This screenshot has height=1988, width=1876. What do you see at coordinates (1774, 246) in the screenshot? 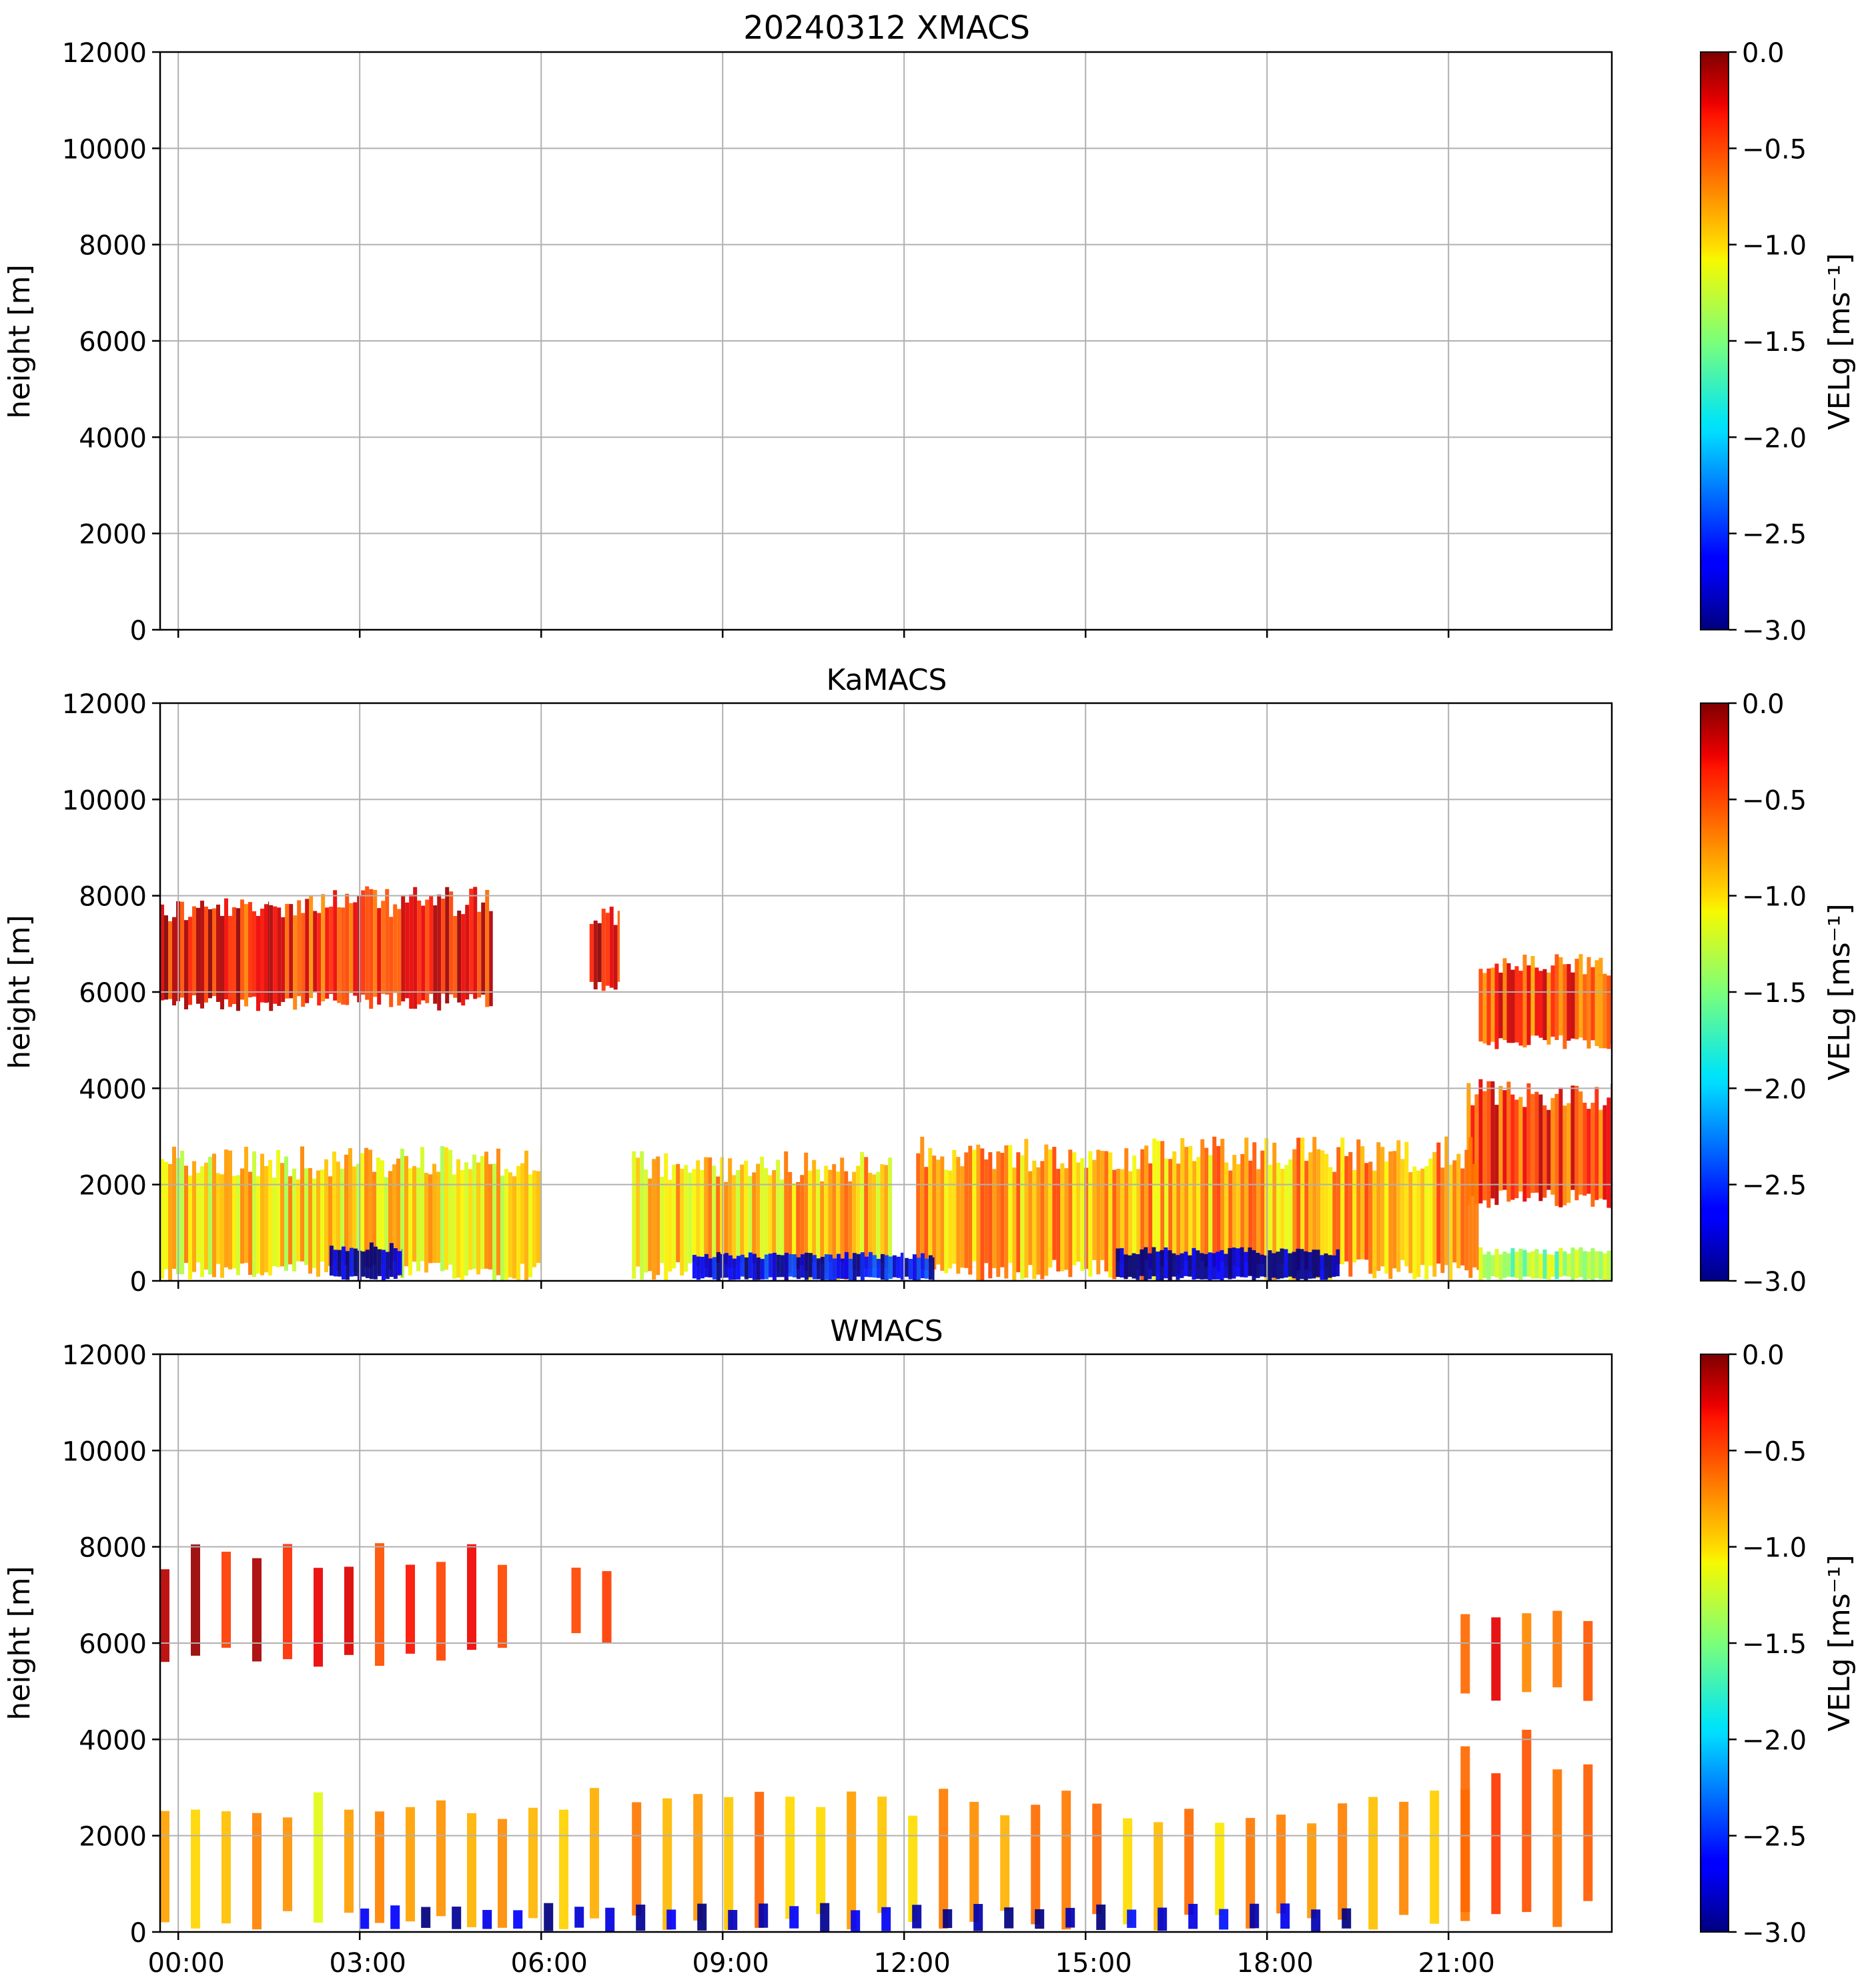
I see `colorbar-tick-label: −1.0` at bounding box center [1774, 246].